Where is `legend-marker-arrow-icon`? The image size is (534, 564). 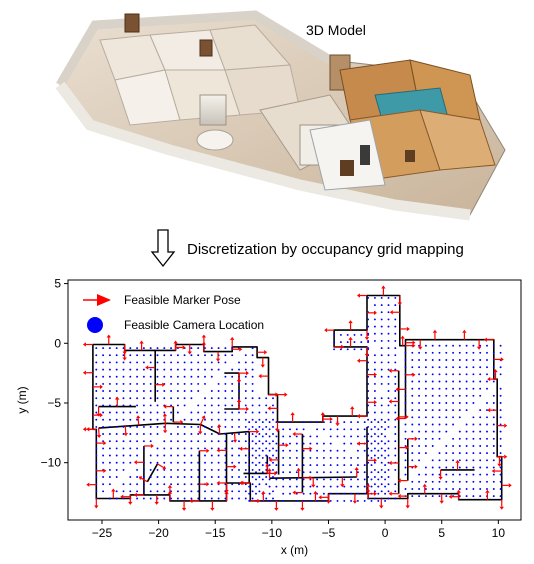
legend-marker-arrow-icon is located at coordinates (97, 300).